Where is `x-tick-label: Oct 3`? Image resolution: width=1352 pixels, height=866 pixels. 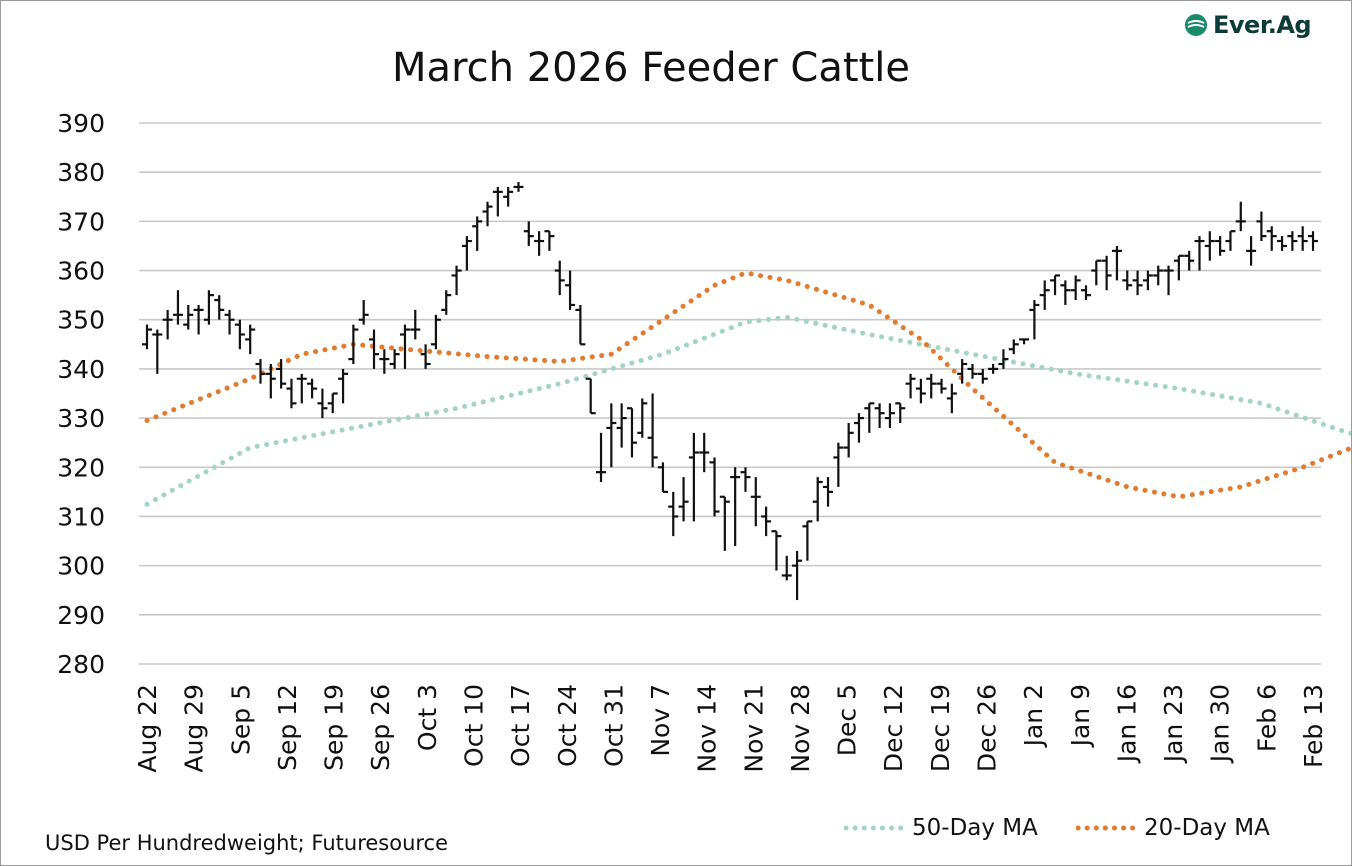
x-tick-label: Oct 3 is located at coordinates (427, 717).